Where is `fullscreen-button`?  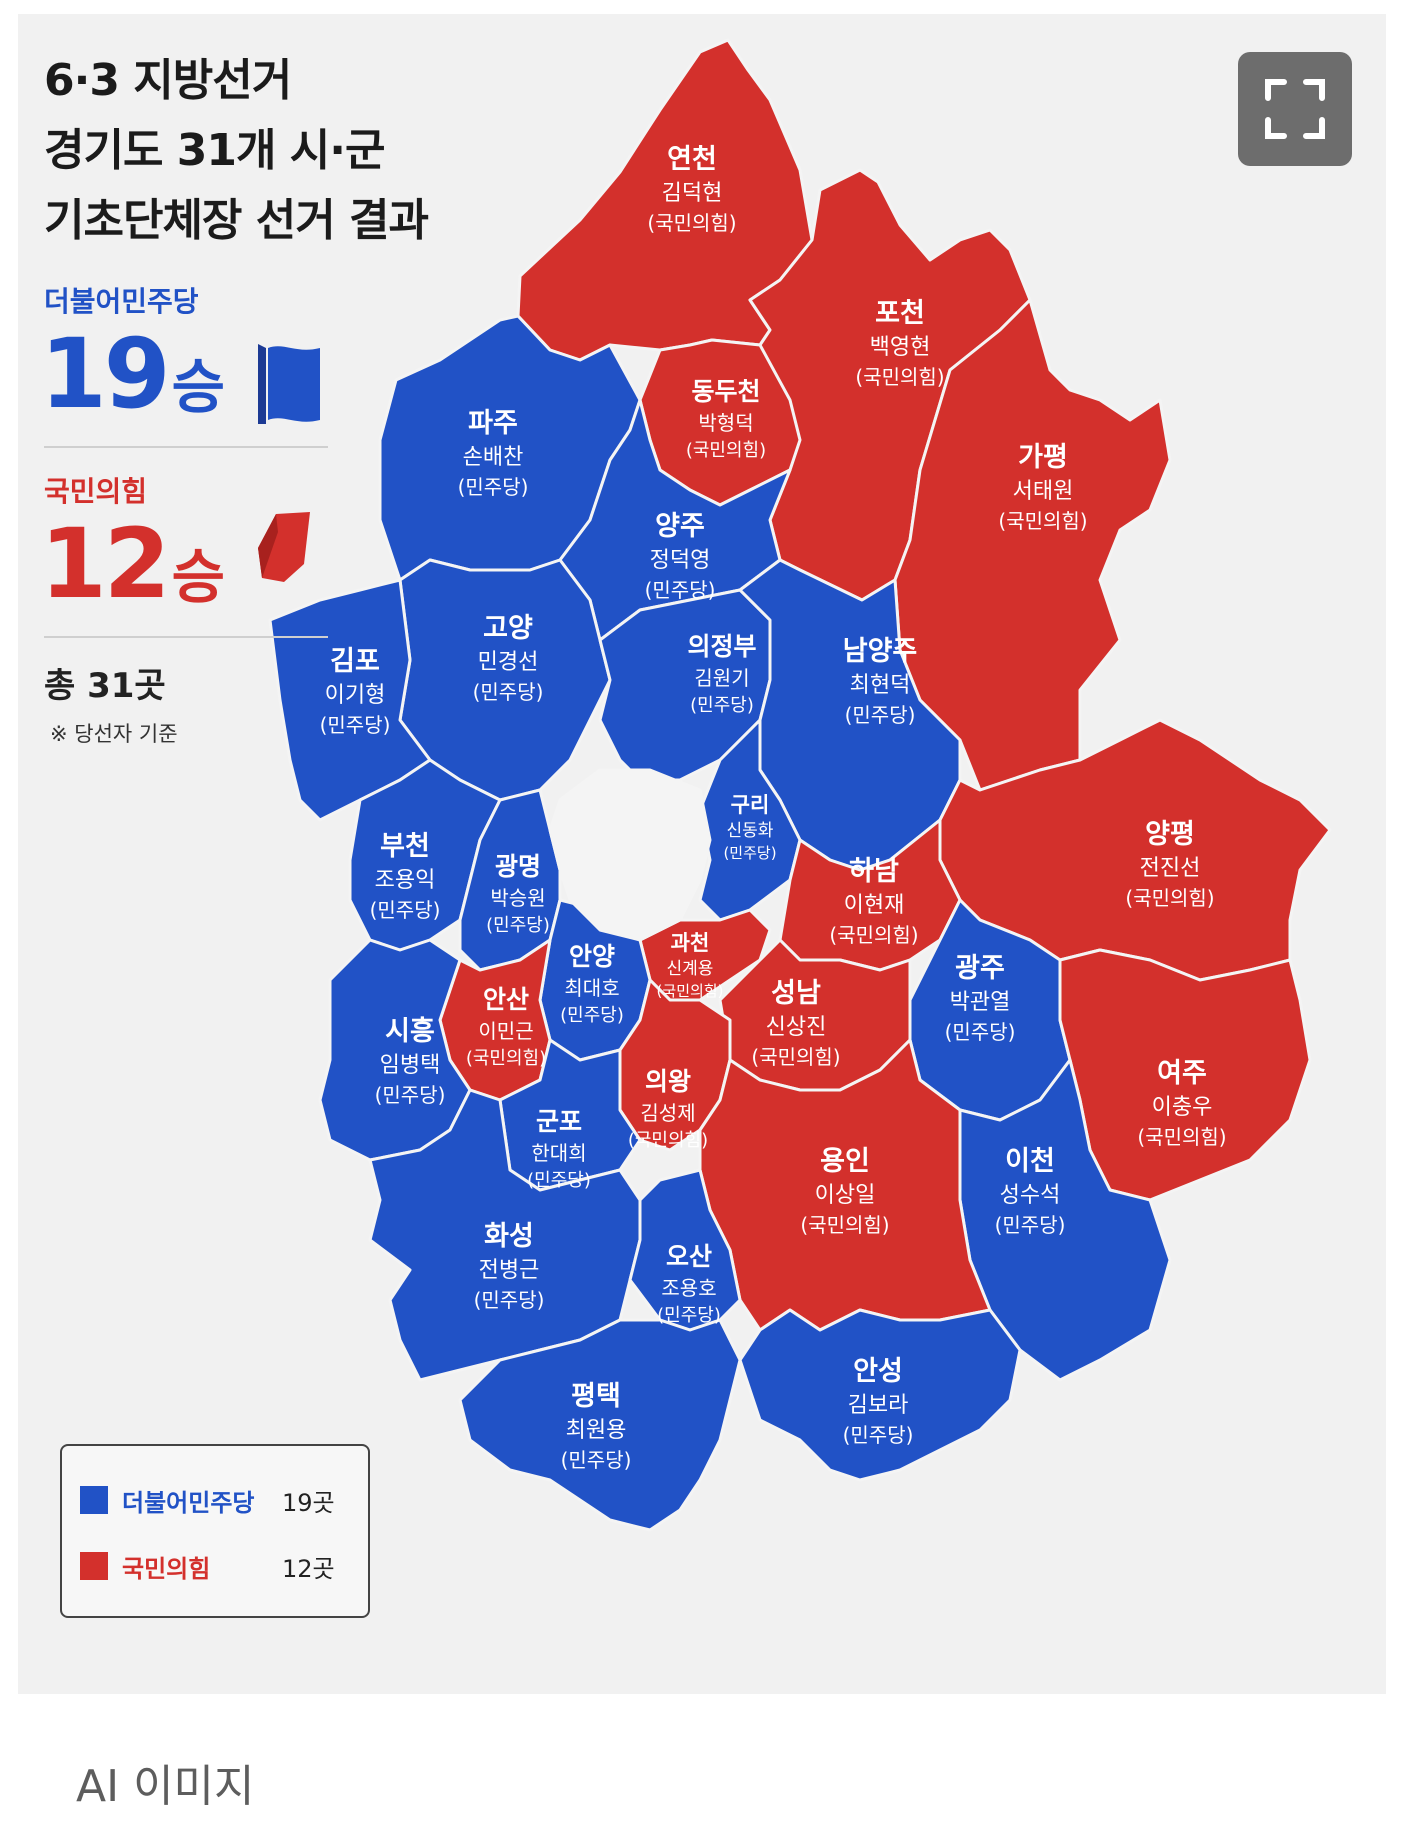
fullscreen-button is located at coordinates (1295, 109).